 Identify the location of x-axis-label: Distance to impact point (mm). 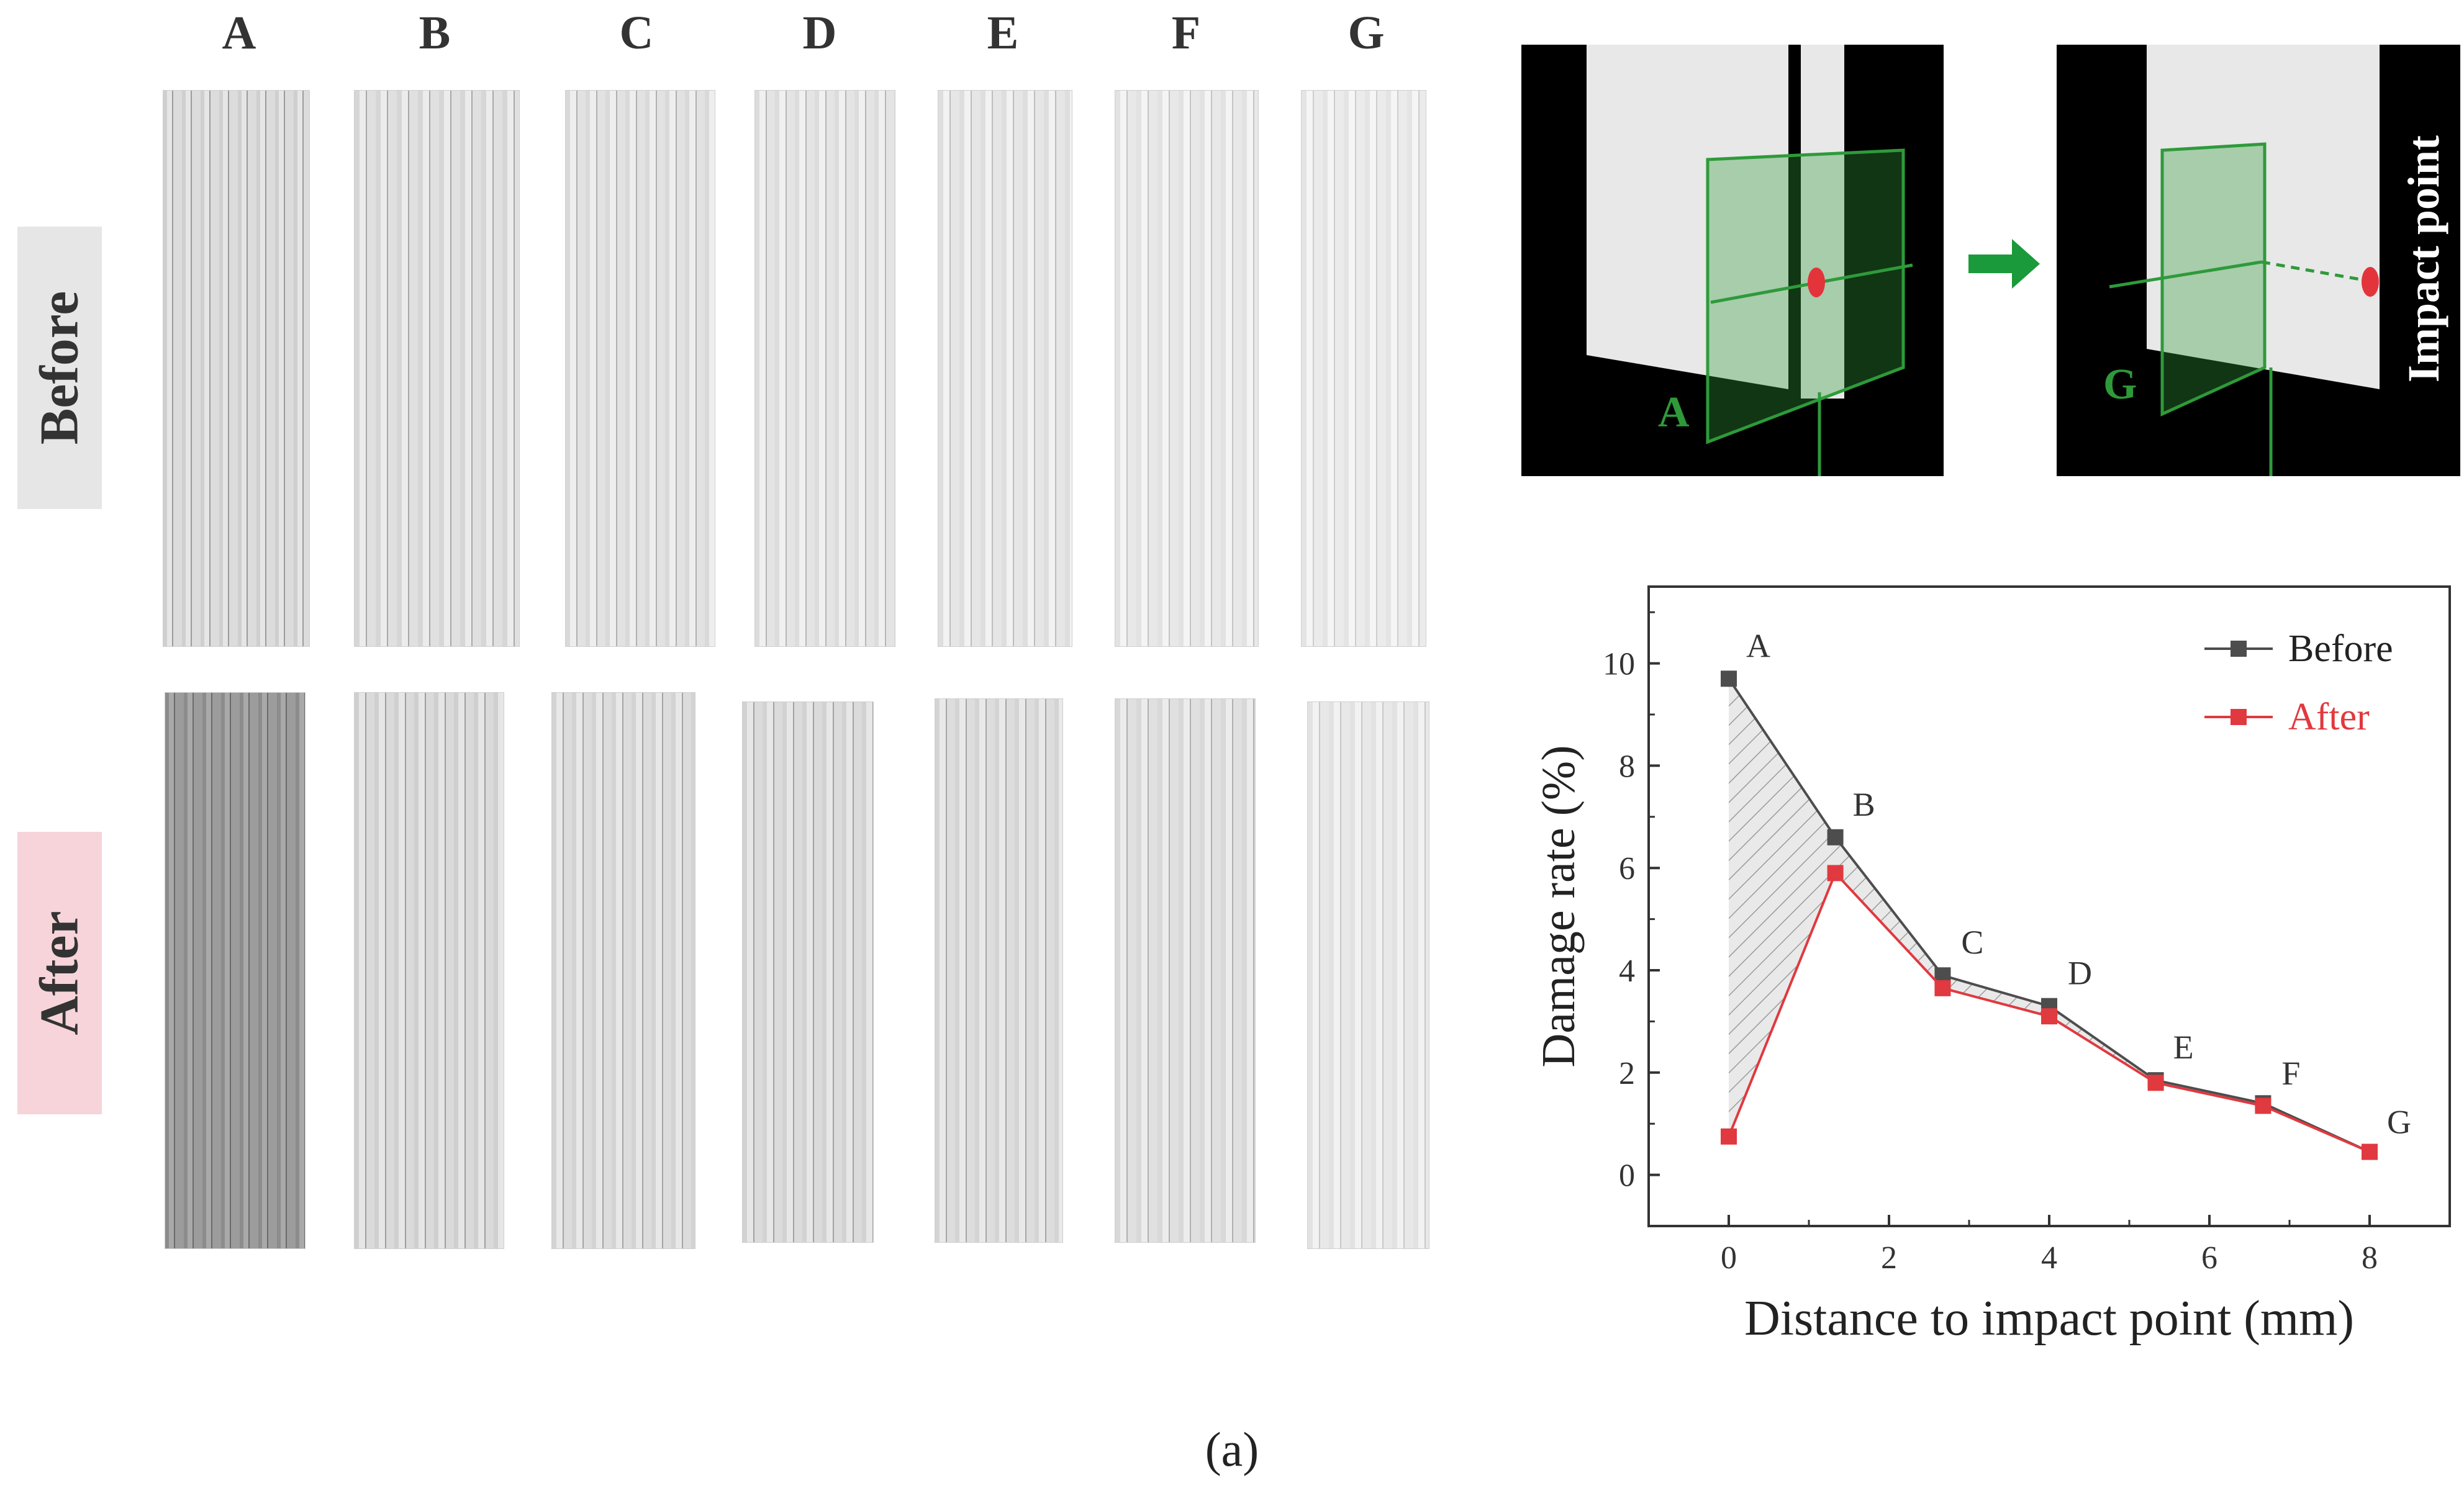
(2049, 1318).